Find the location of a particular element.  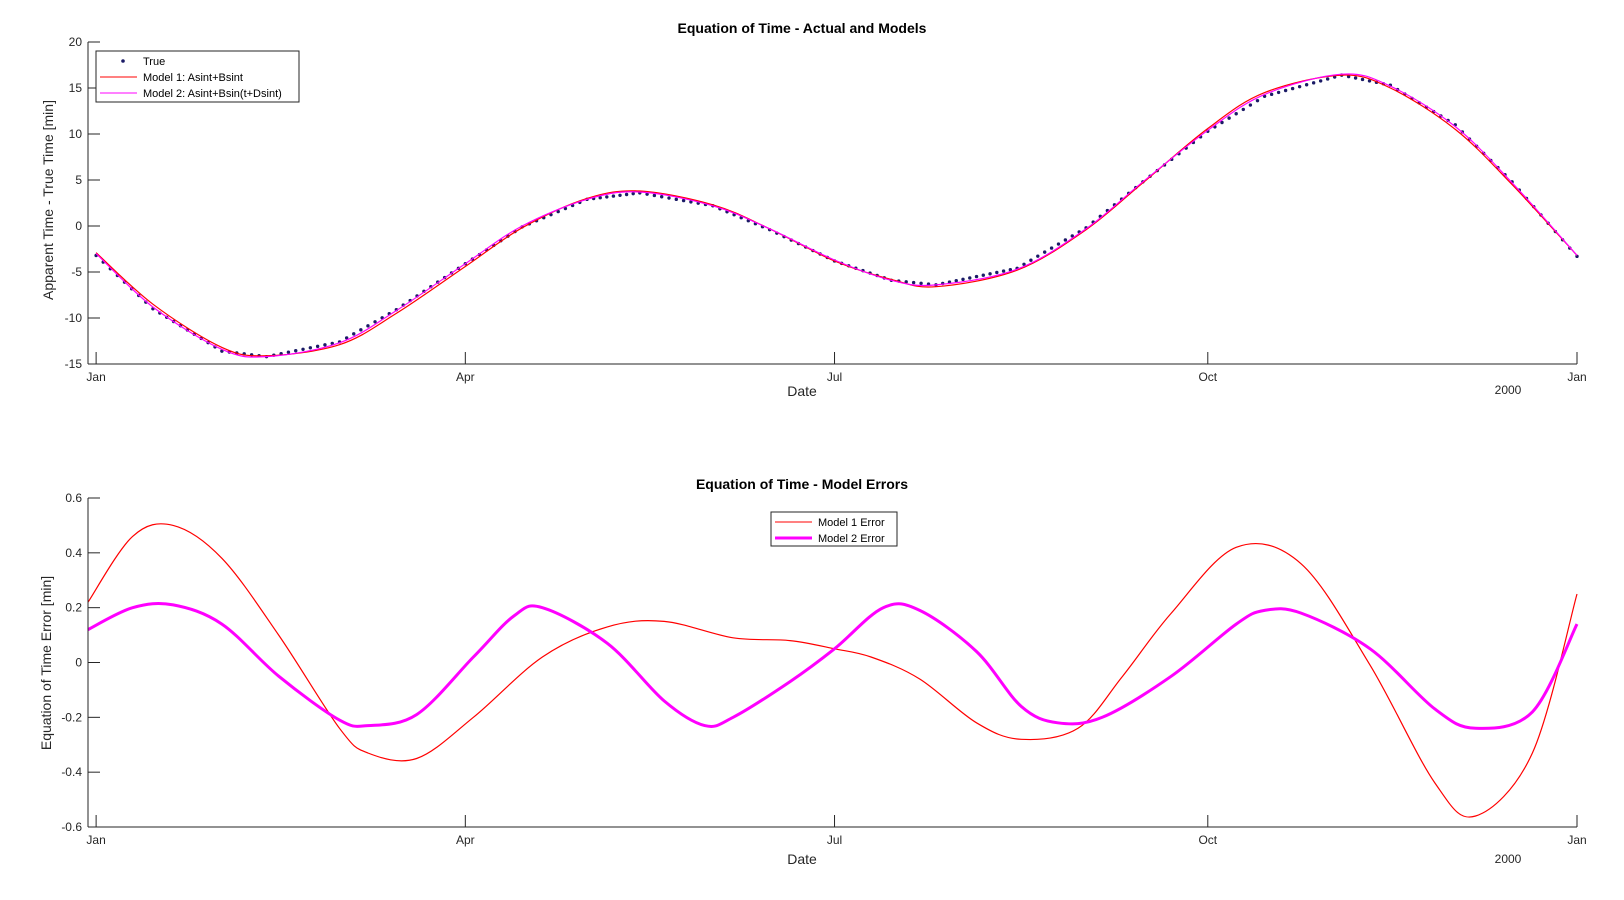

series-model-2-error-line is located at coordinates (833, 666).